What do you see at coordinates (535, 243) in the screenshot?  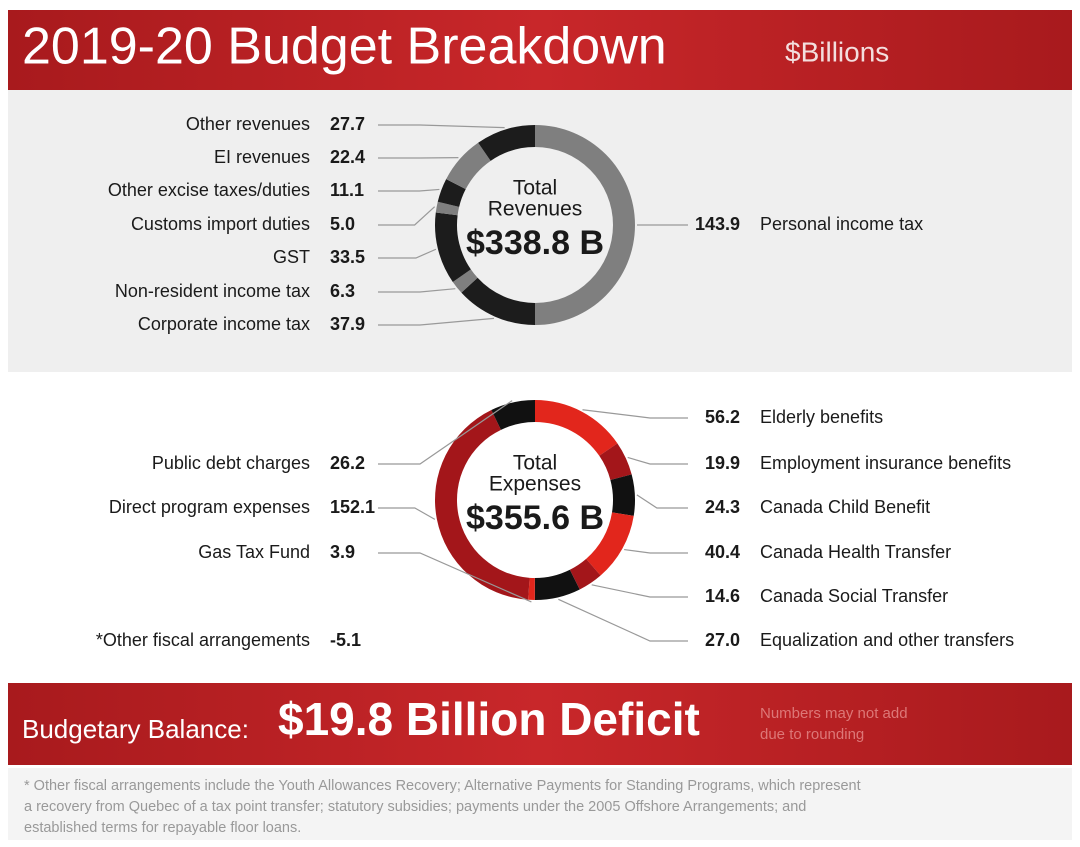 I see `total-label: $338.8 B` at bounding box center [535, 243].